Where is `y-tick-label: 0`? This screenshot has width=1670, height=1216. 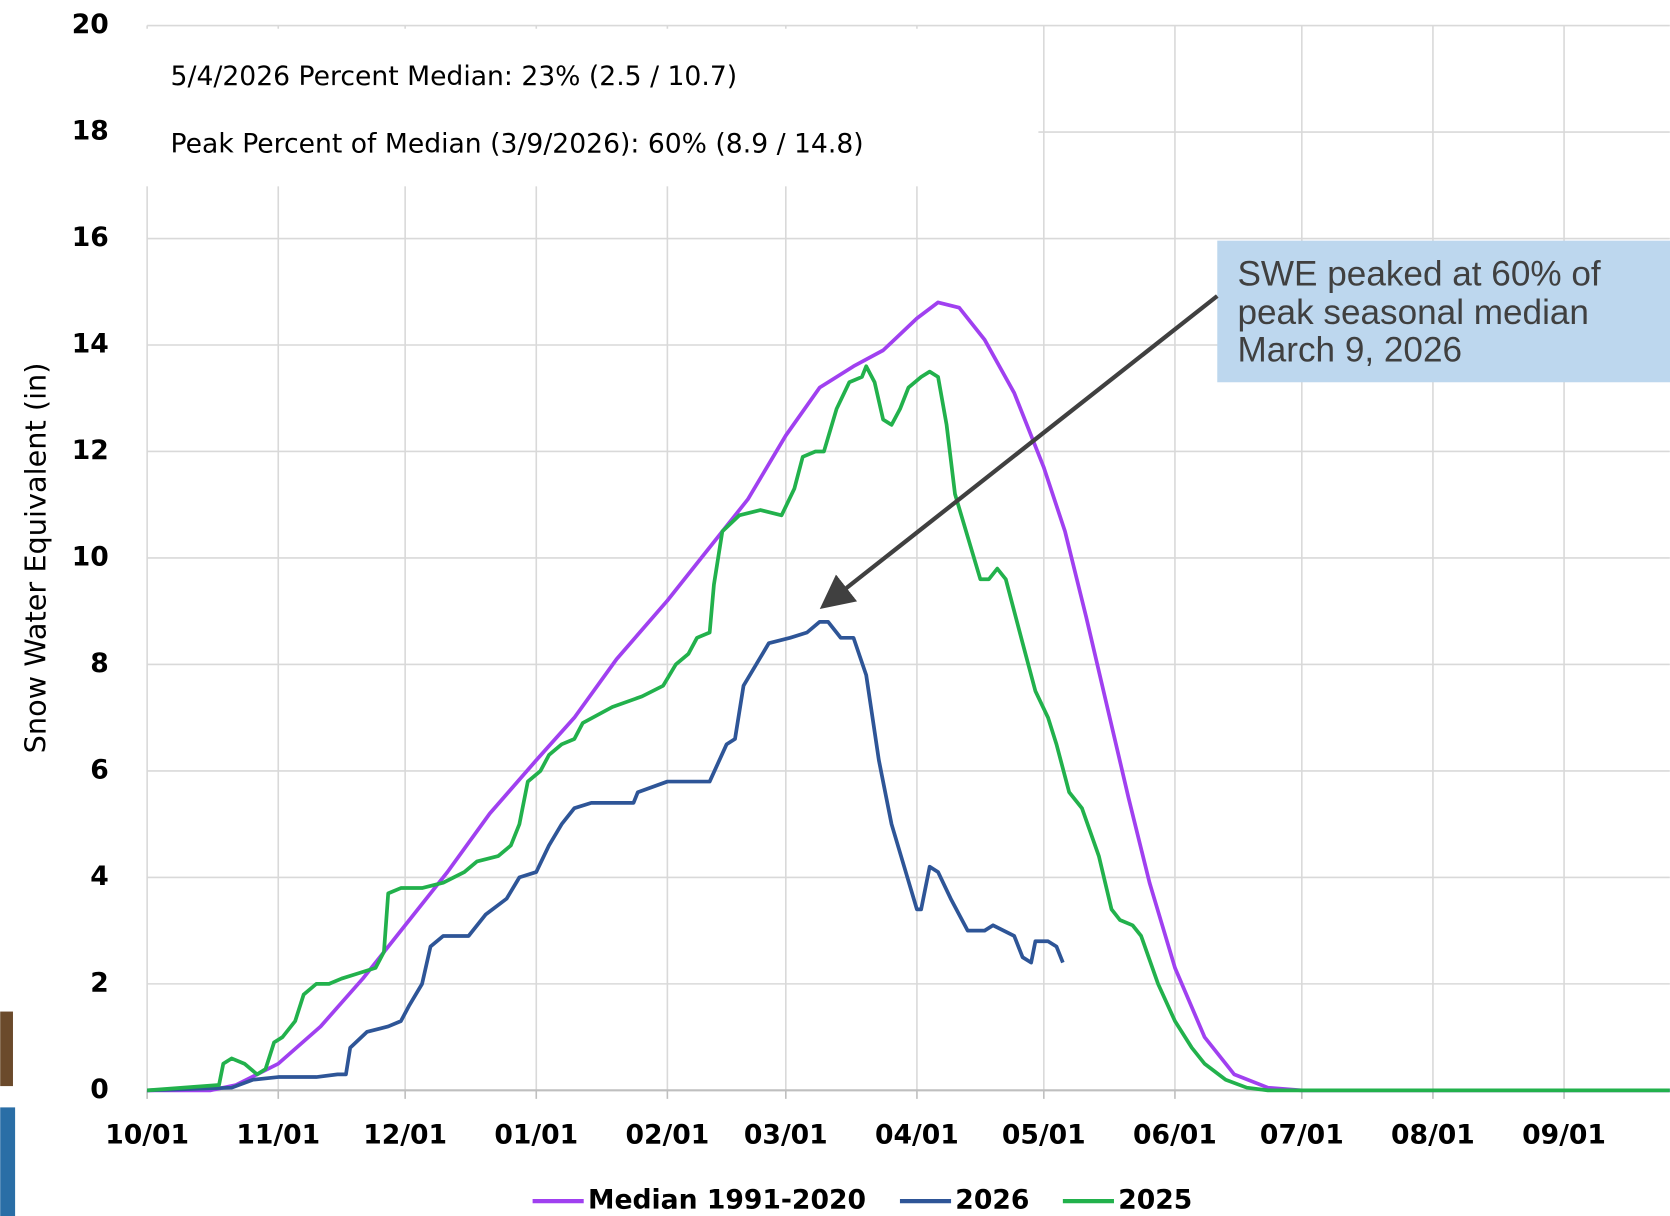 y-tick-label: 0 is located at coordinates (99, 1089).